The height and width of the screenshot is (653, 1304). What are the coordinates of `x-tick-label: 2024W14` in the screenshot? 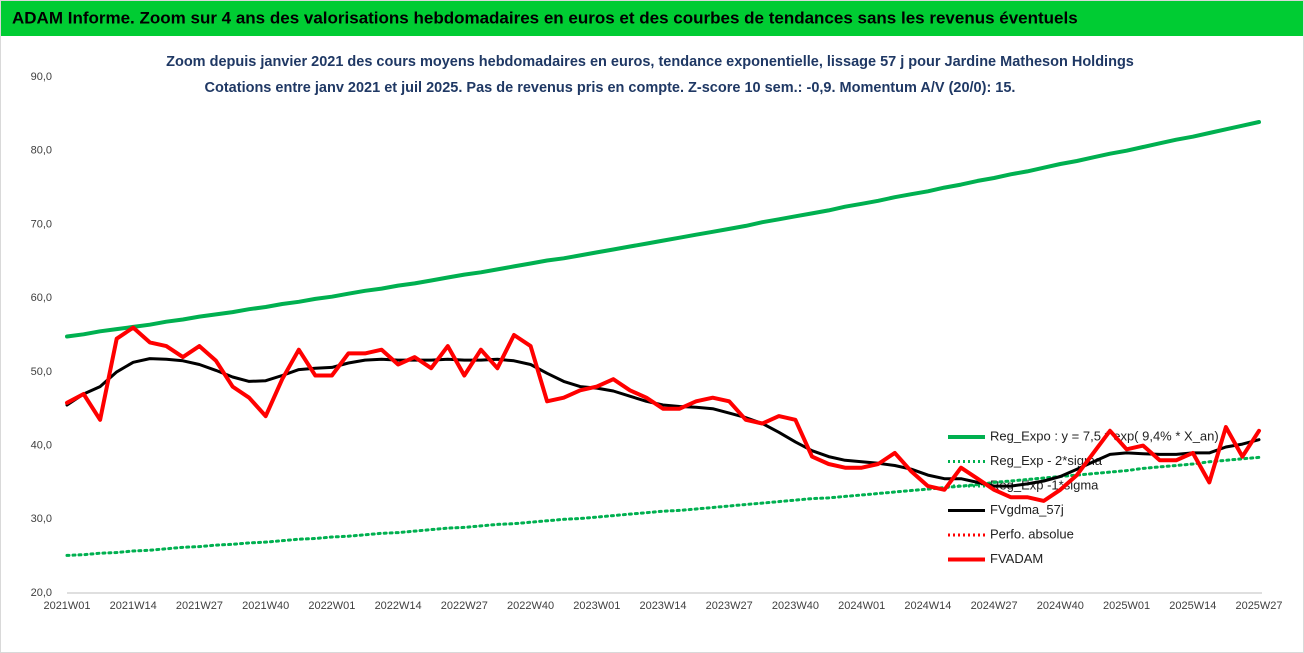 It's located at (927, 606).